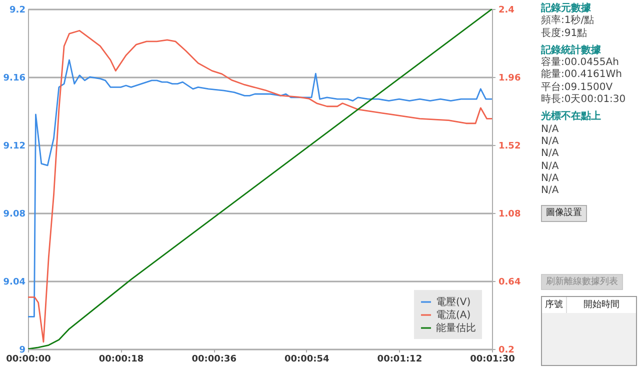 This screenshot has width=640, height=370. Describe the element at coordinates (582, 282) in the screenshot. I see `button: 刷新離線數據列表` at that location.